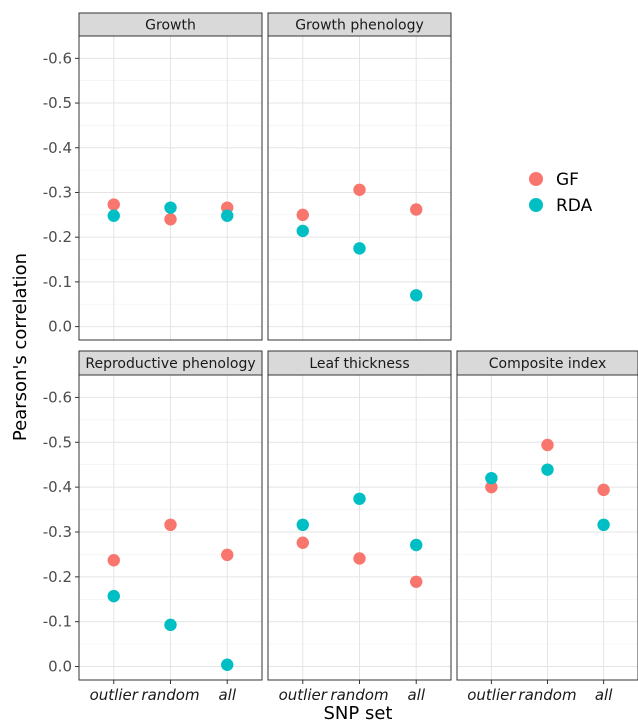 The height and width of the screenshot is (725, 638). I want to click on point-rda-composite-index-outlier, so click(491, 478).